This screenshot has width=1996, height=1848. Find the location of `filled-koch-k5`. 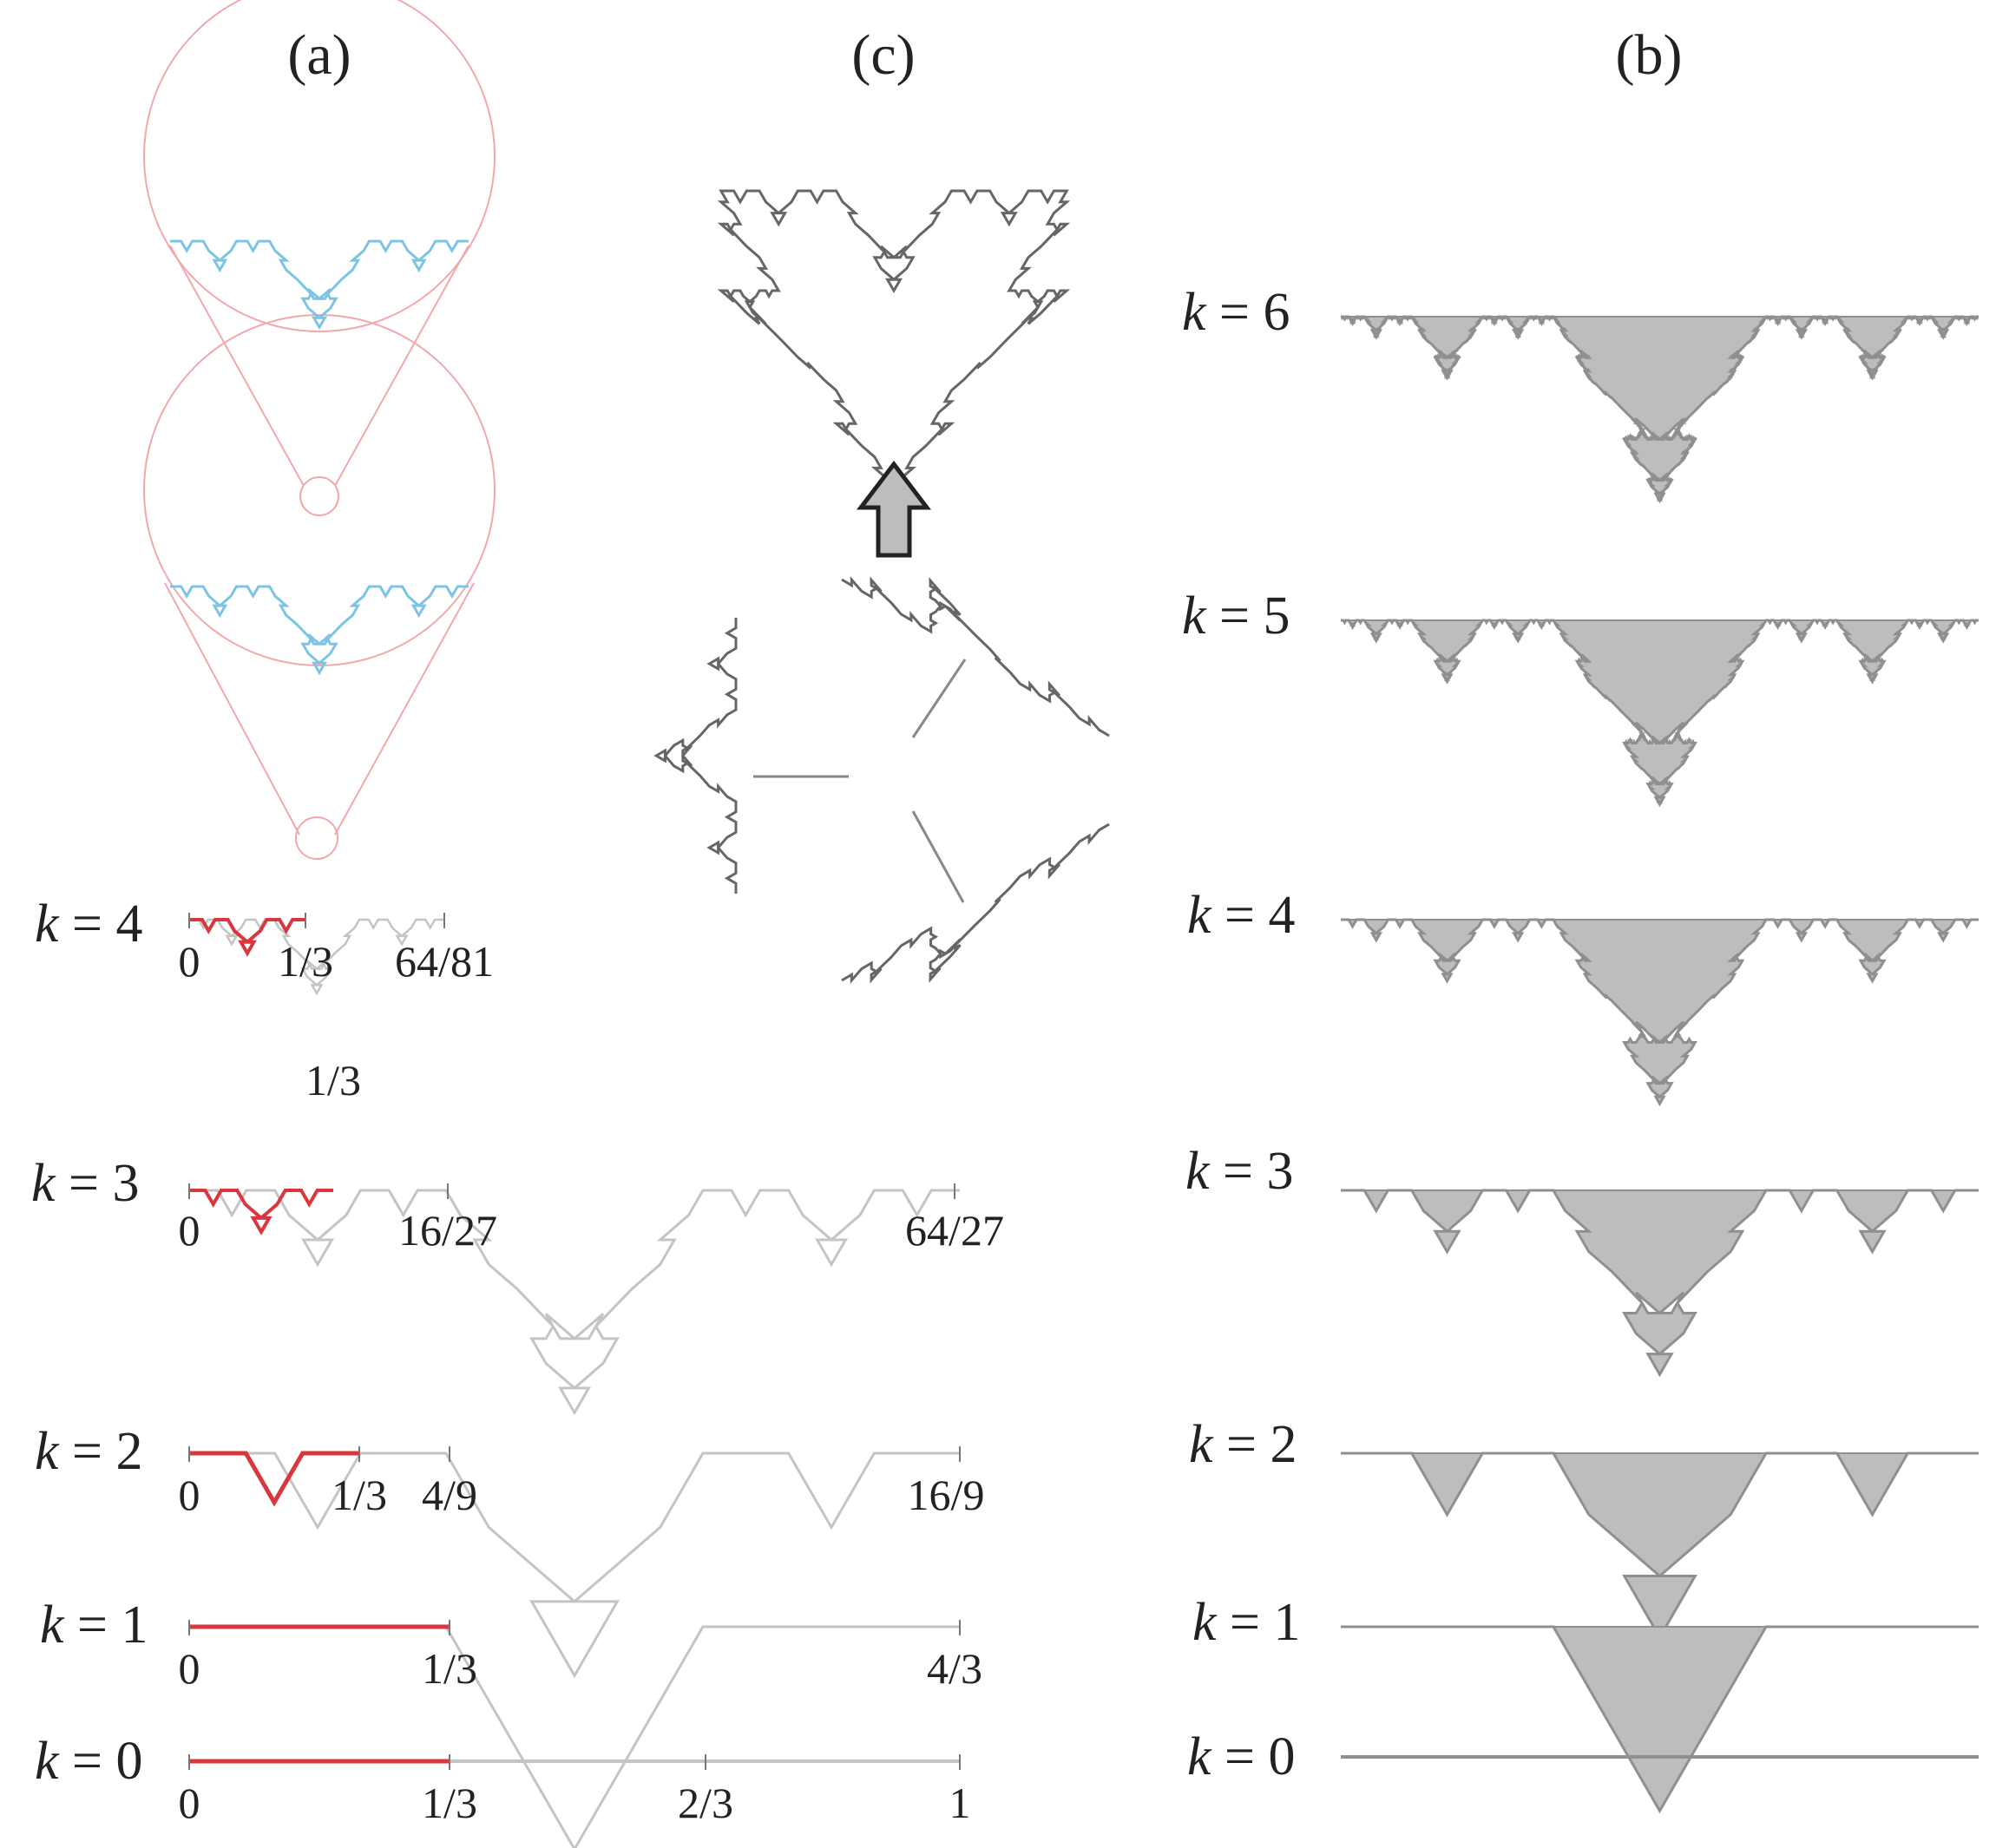

filled-koch-k5 is located at coordinates (1660, 713).